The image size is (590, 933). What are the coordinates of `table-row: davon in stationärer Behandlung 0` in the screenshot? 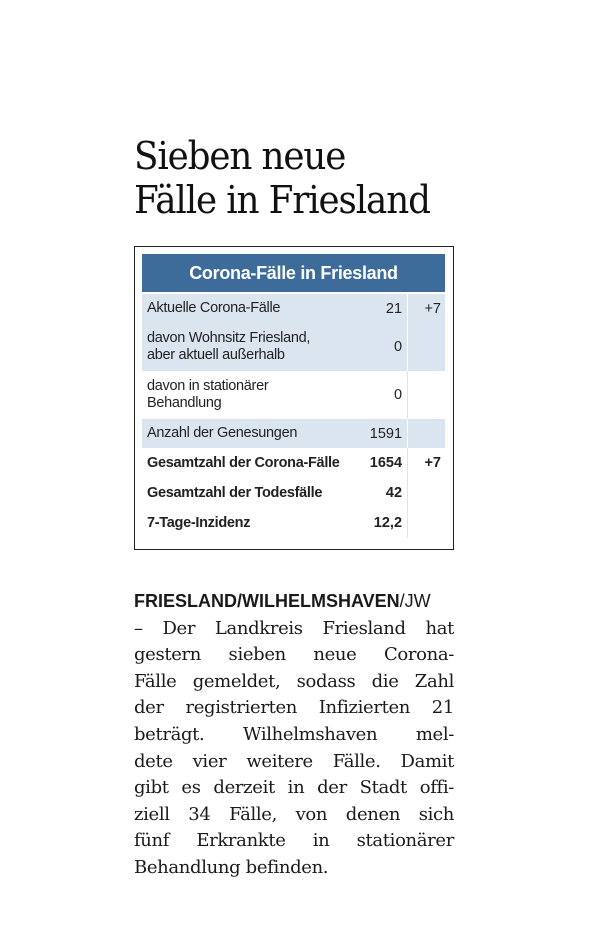 It's located at (293, 395).